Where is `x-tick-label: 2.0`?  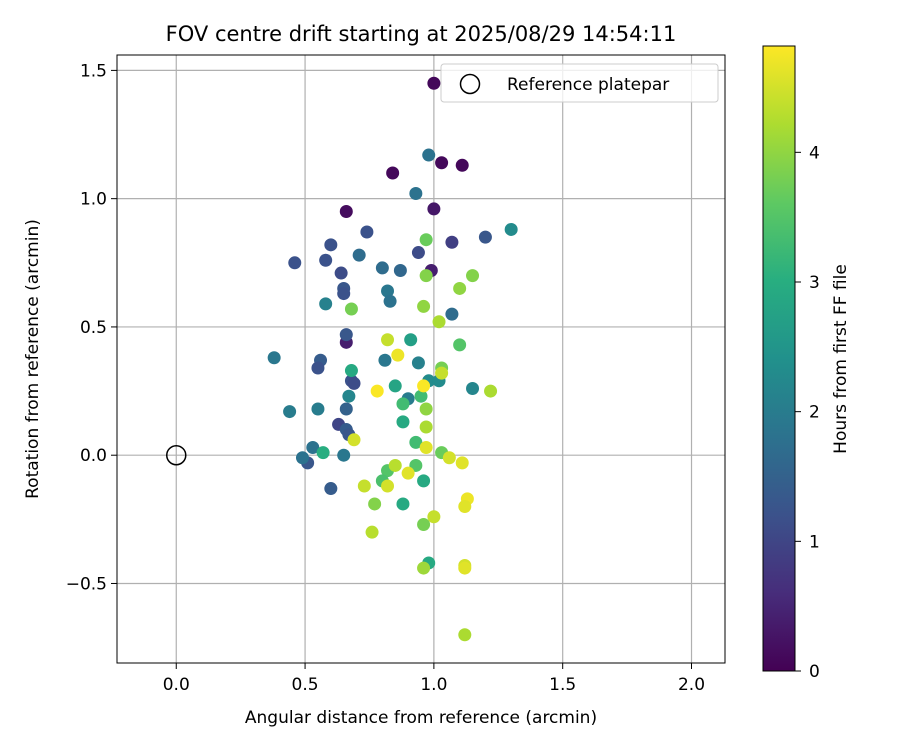 x-tick-label: 2.0 is located at coordinates (691, 685).